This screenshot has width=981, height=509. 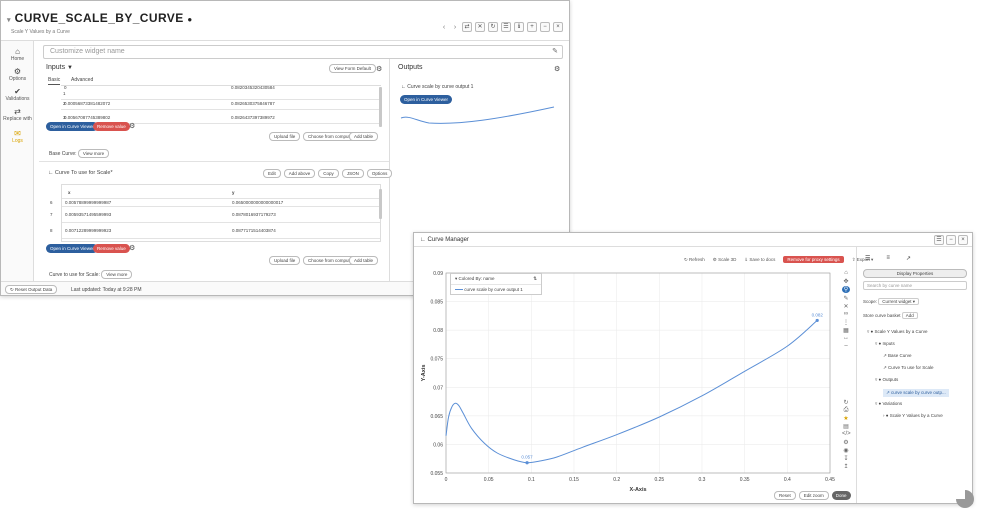 I want to click on header-button: ℹ, so click(x=519, y=27).